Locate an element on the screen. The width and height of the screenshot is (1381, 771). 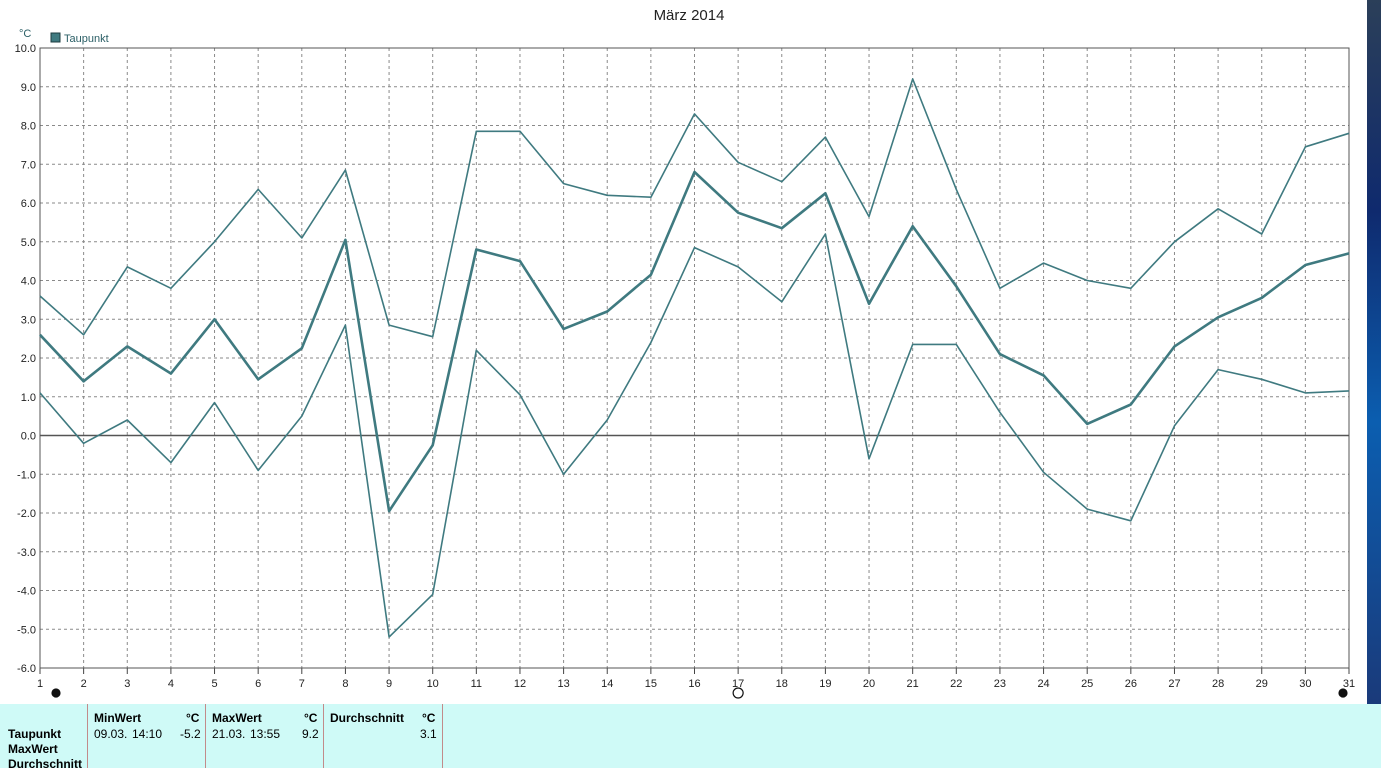
maxwert-header: MaxWert is located at coordinates (237, 718).